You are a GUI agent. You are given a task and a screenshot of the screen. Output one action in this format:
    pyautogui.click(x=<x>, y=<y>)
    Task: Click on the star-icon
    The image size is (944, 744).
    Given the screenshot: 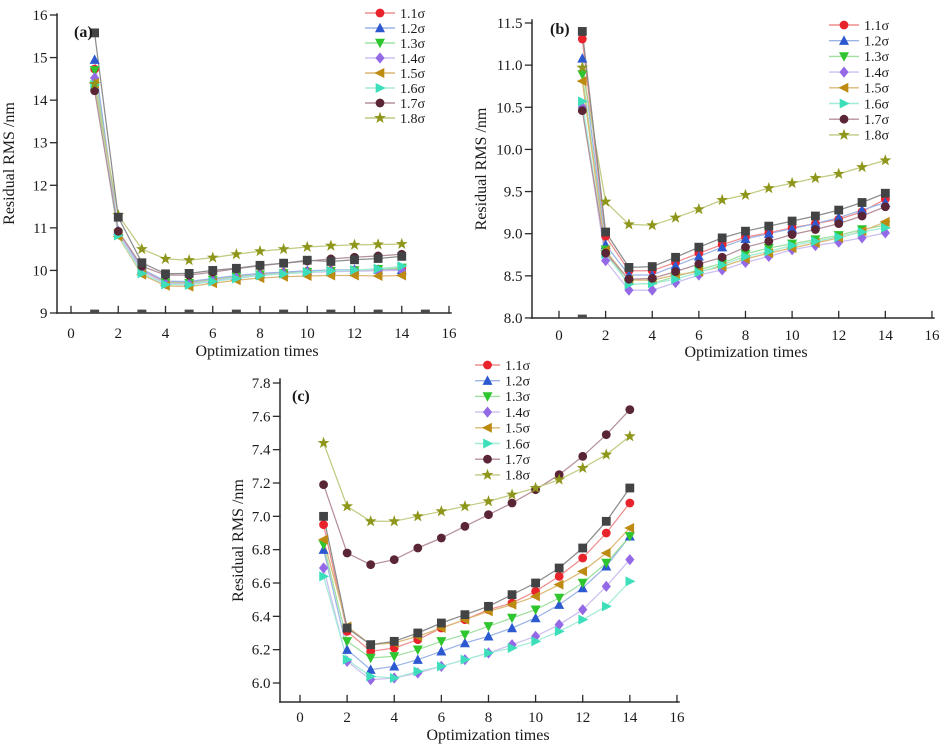 What is the action you would take?
    pyautogui.click(x=487, y=474)
    